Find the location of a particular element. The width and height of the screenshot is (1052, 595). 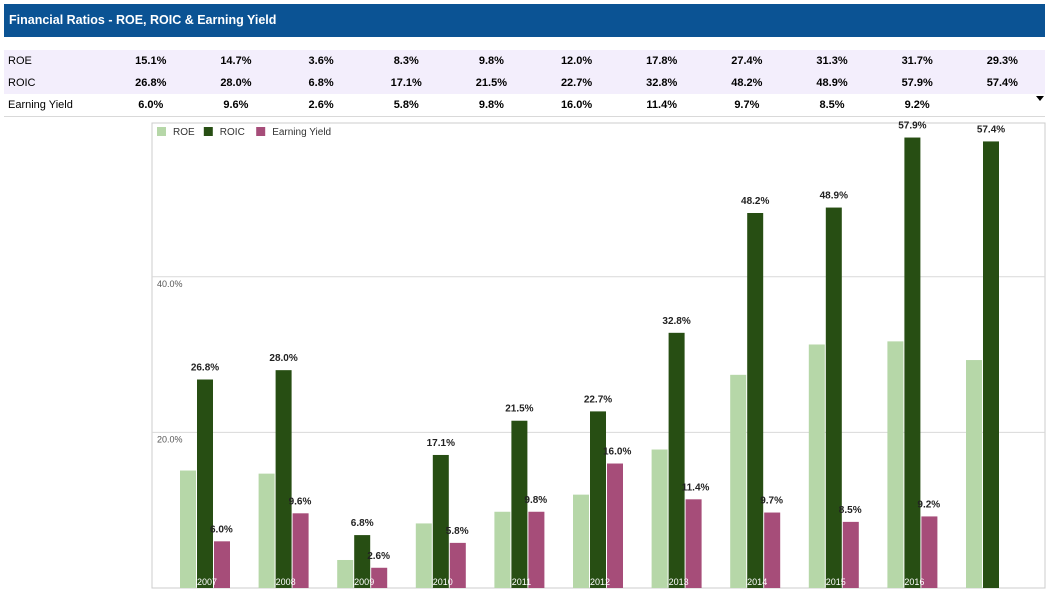

table-cell: 17.1% is located at coordinates (406, 83).